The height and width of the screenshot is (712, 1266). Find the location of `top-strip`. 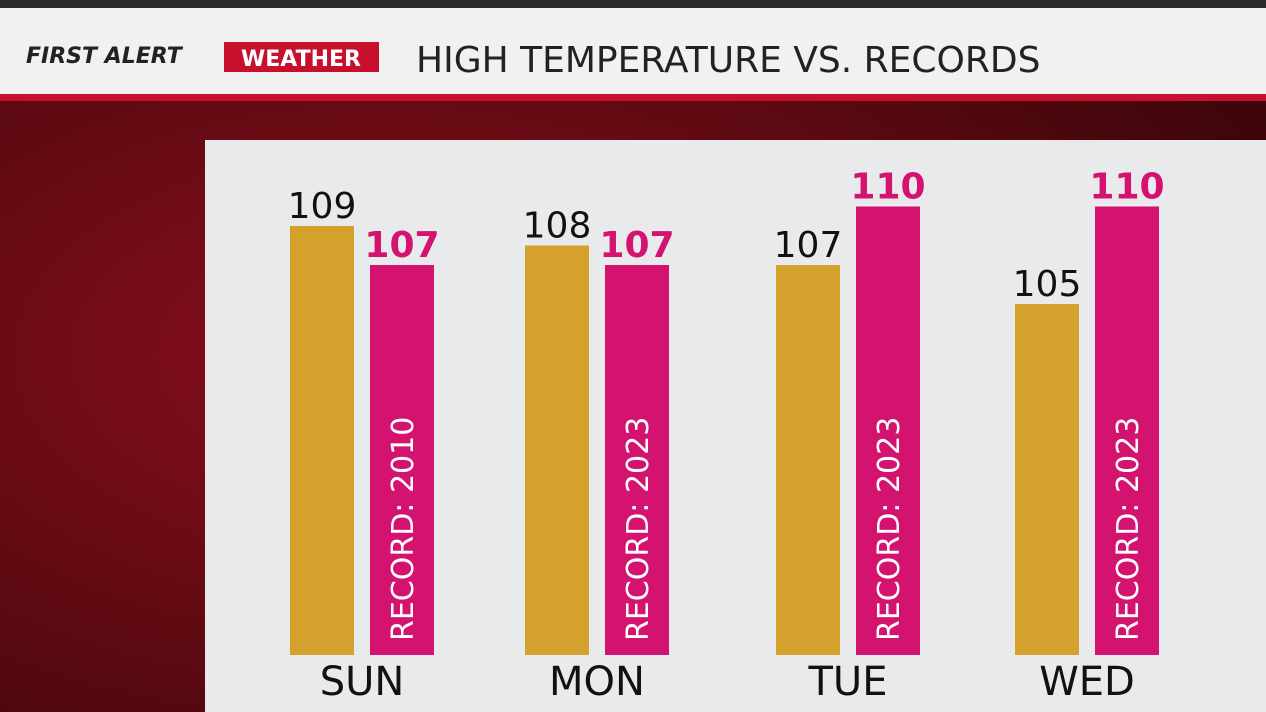

top-strip is located at coordinates (633, 4).